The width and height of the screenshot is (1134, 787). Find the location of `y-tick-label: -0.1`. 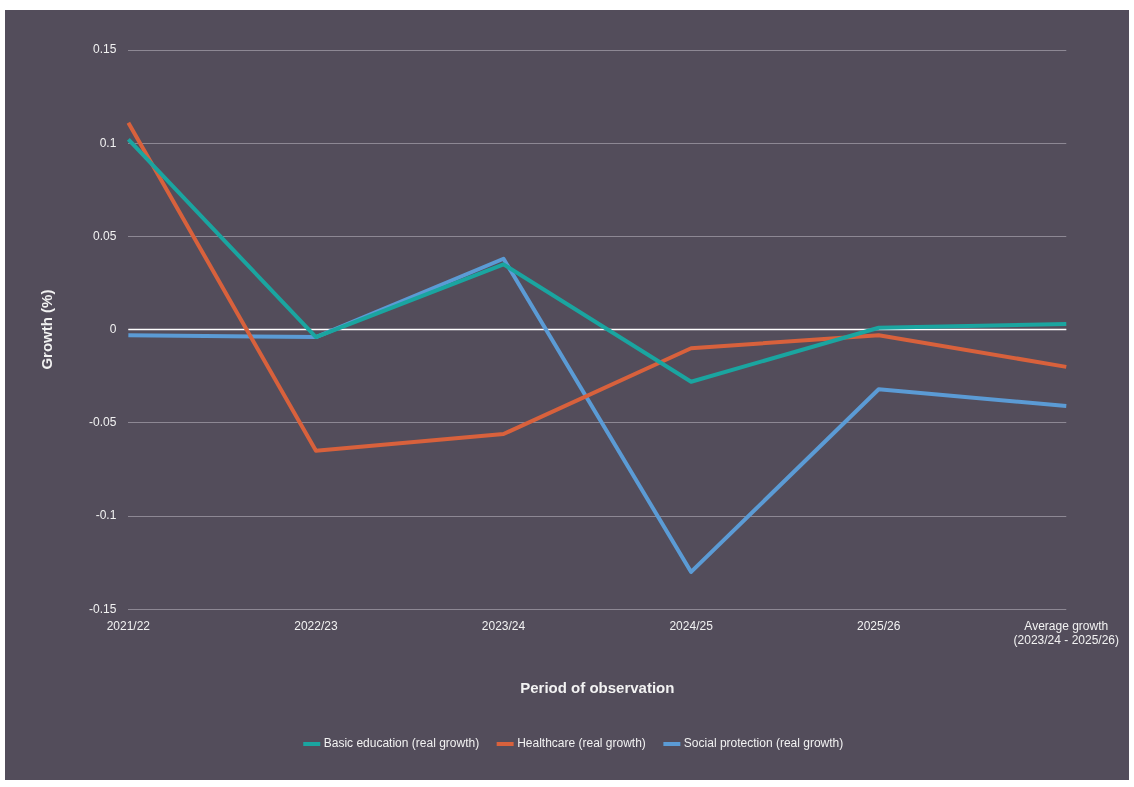

y-tick-label: -0.1 is located at coordinates (106, 515).